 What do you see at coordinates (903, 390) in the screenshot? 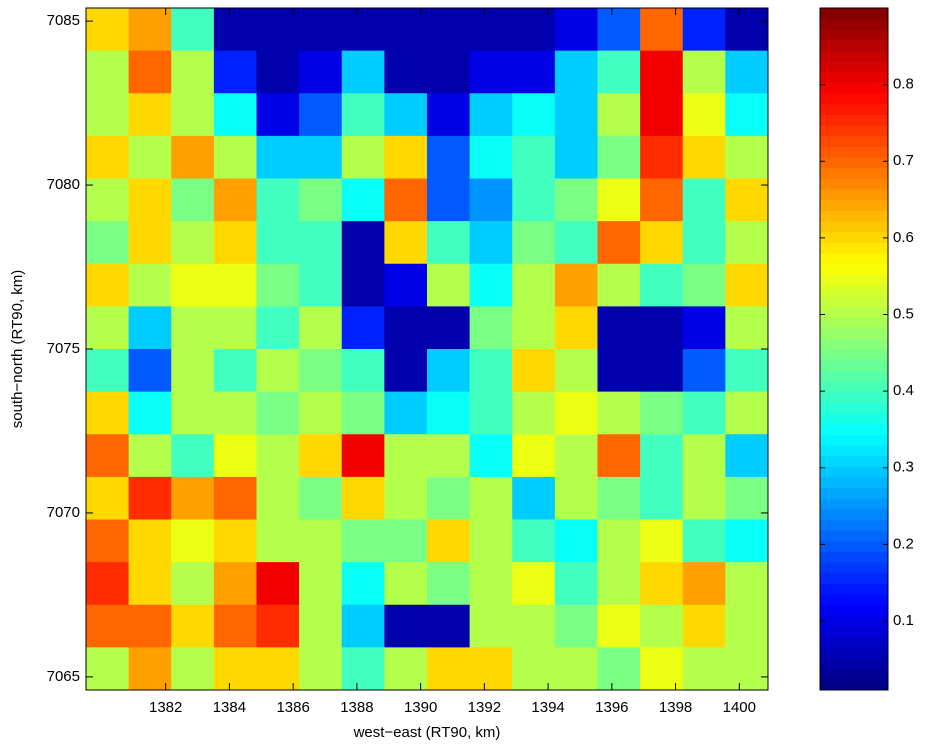
I see `colorbar-tick-label: 0.4` at bounding box center [903, 390].